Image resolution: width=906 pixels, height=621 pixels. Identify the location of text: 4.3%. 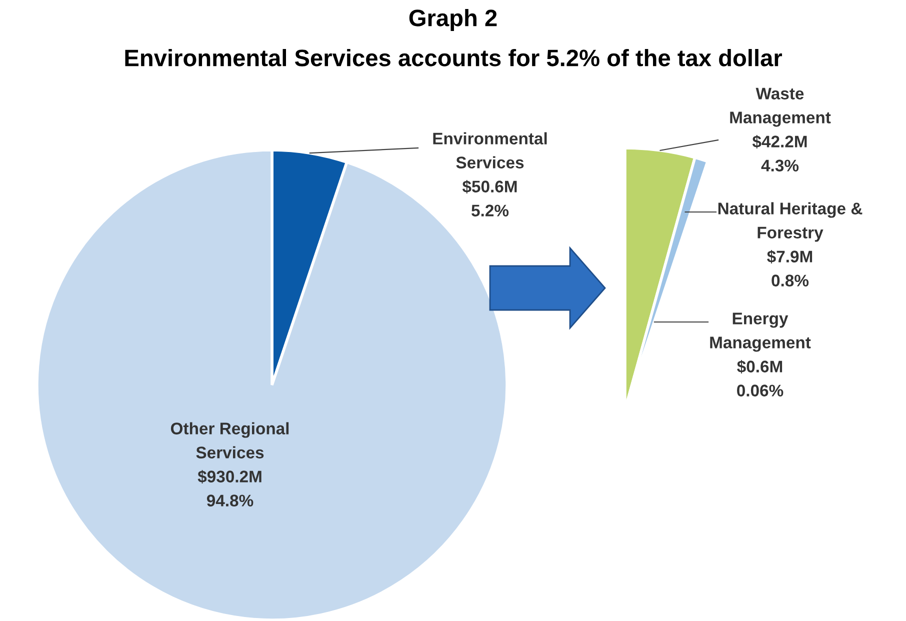
(780, 166).